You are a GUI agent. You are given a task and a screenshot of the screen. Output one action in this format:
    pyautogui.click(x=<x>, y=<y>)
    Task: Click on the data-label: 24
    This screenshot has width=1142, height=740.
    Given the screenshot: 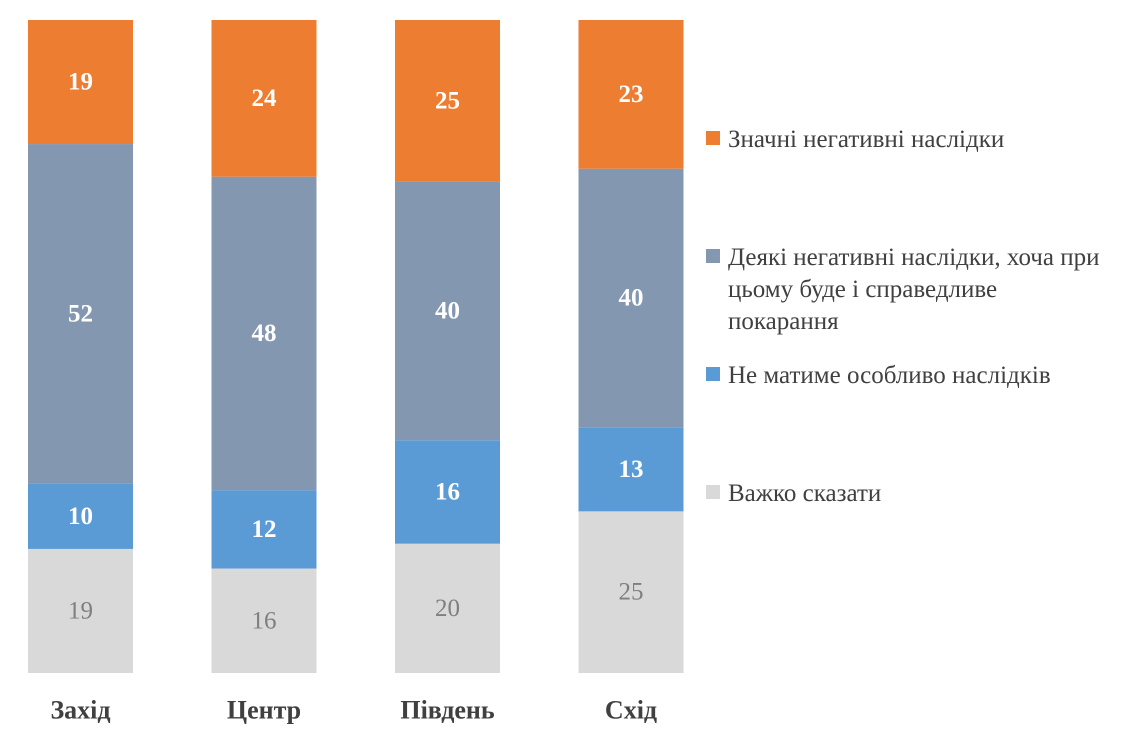 What is the action you would take?
    pyautogui.click(x=265, y=98)
    